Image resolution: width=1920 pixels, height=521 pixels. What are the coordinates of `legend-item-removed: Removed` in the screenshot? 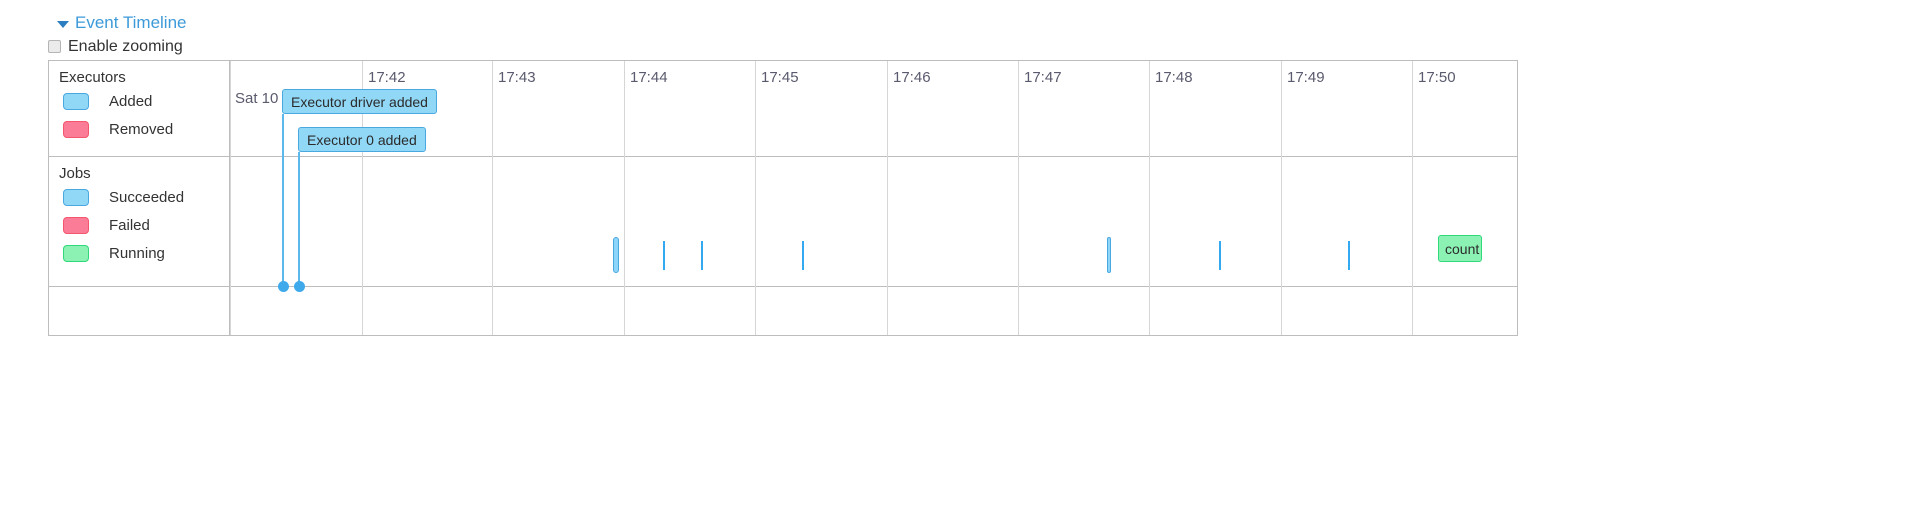 It's located at (139, 129).